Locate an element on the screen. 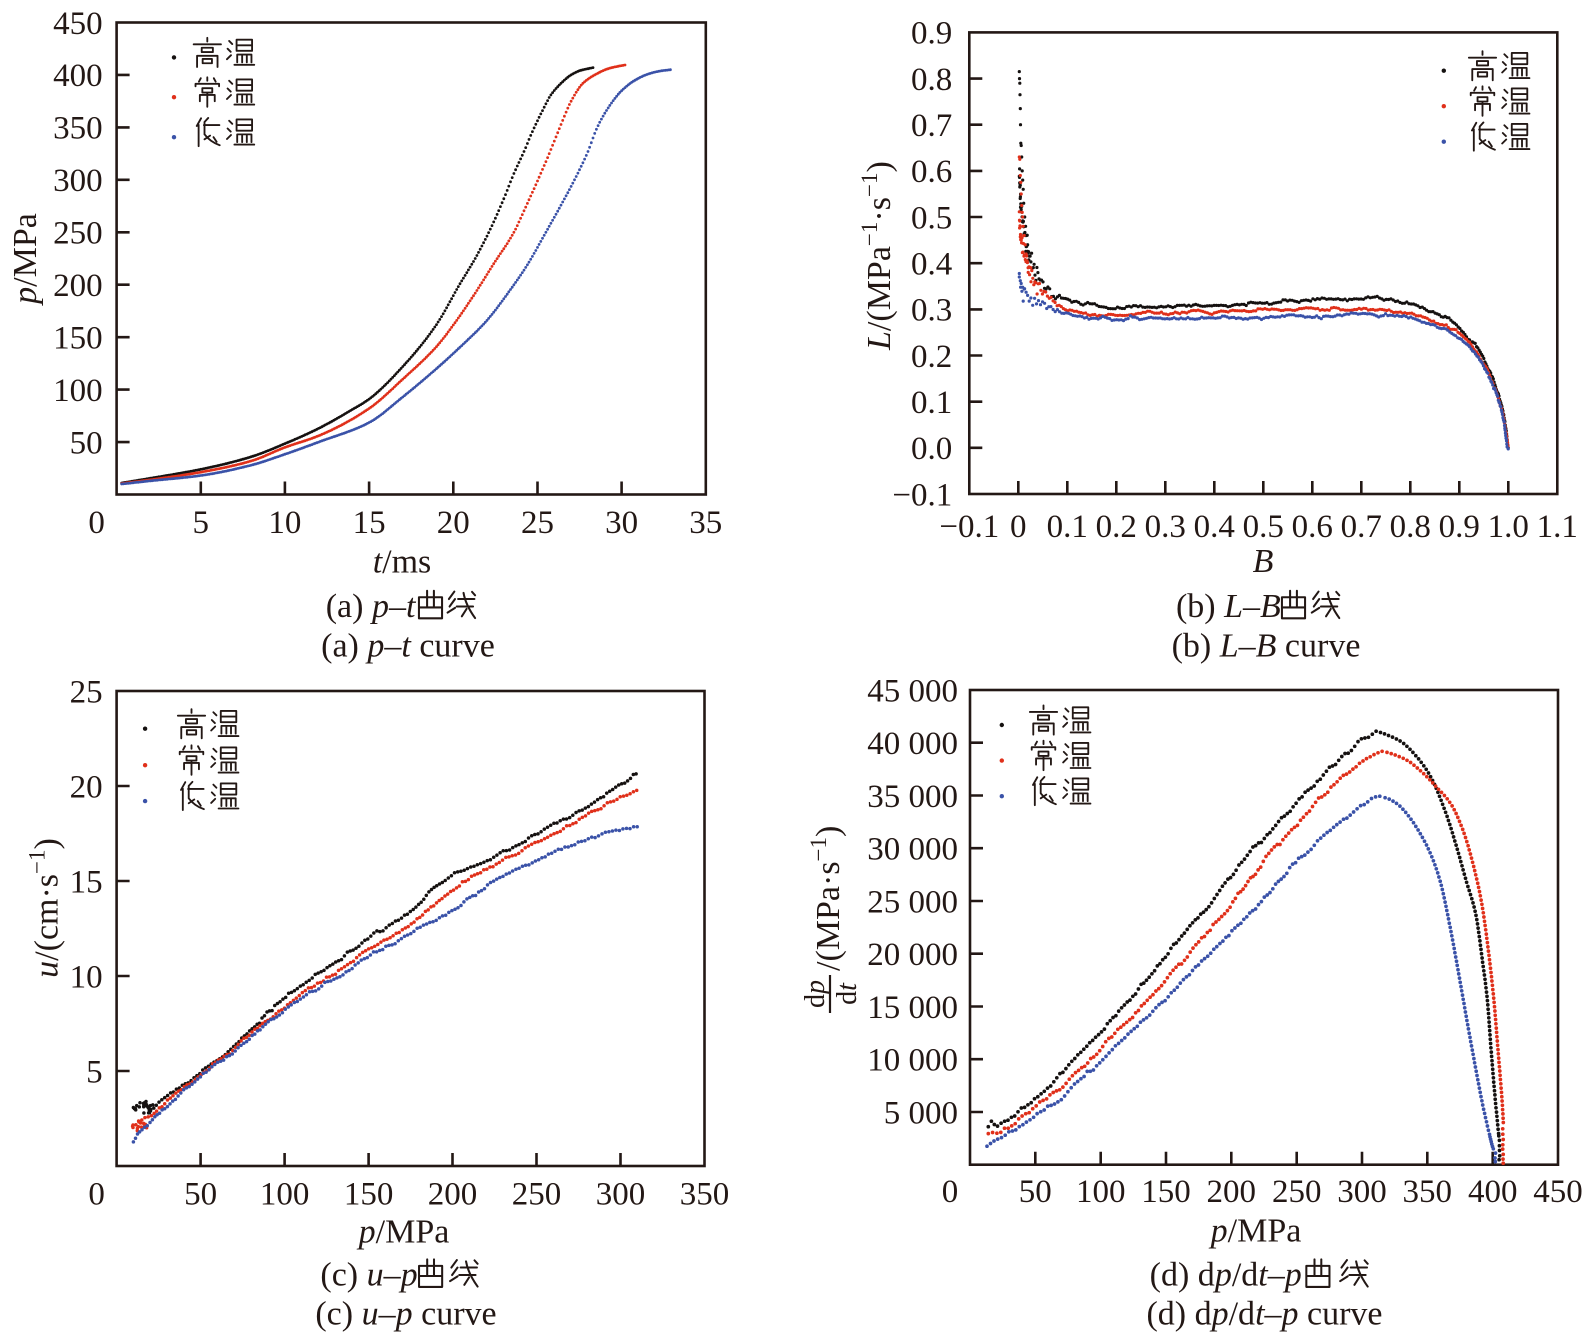 The image size is (1593, 1342). svg-text: 0.0 is located at coordinates (931, 449).